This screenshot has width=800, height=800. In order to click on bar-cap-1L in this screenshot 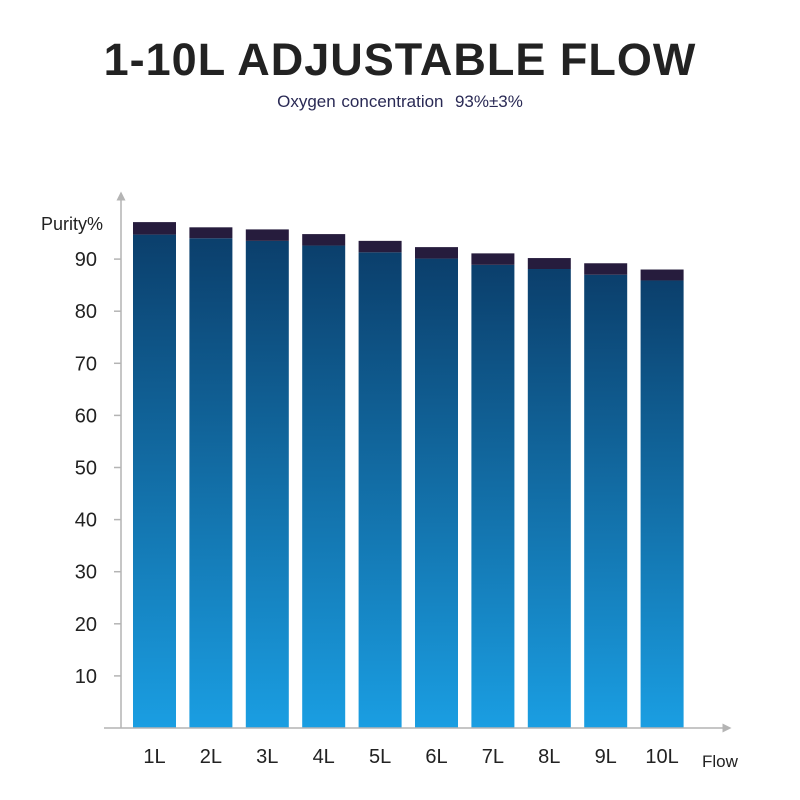, I will do `click(154, 228)`.